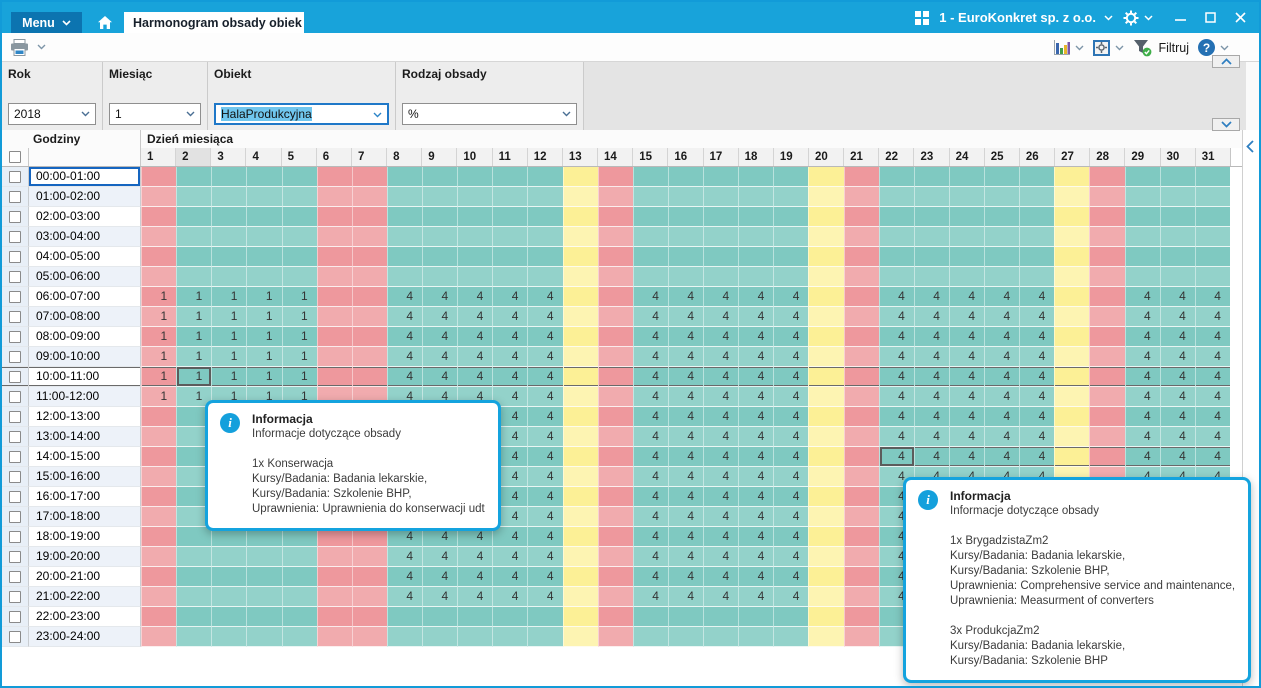 This screenshot has height=688, width=1261. What do you see at coordinates (966, 157) in the screenshot?
I see `day-header: 24` at bounding box center [966, 157].